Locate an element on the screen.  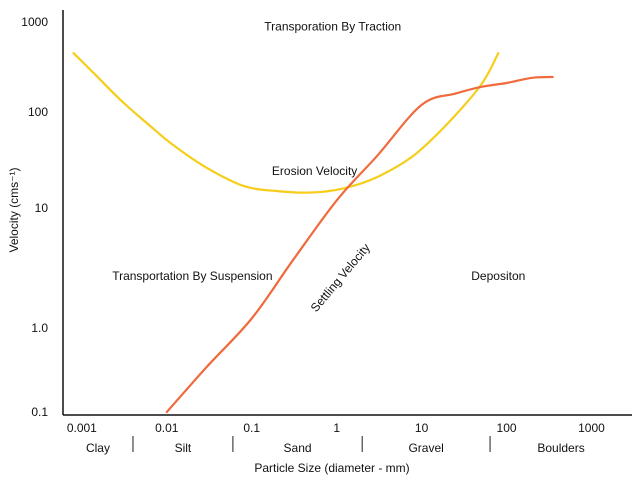
x-tick-label: 0.01 is located at coordinates (167, 428).